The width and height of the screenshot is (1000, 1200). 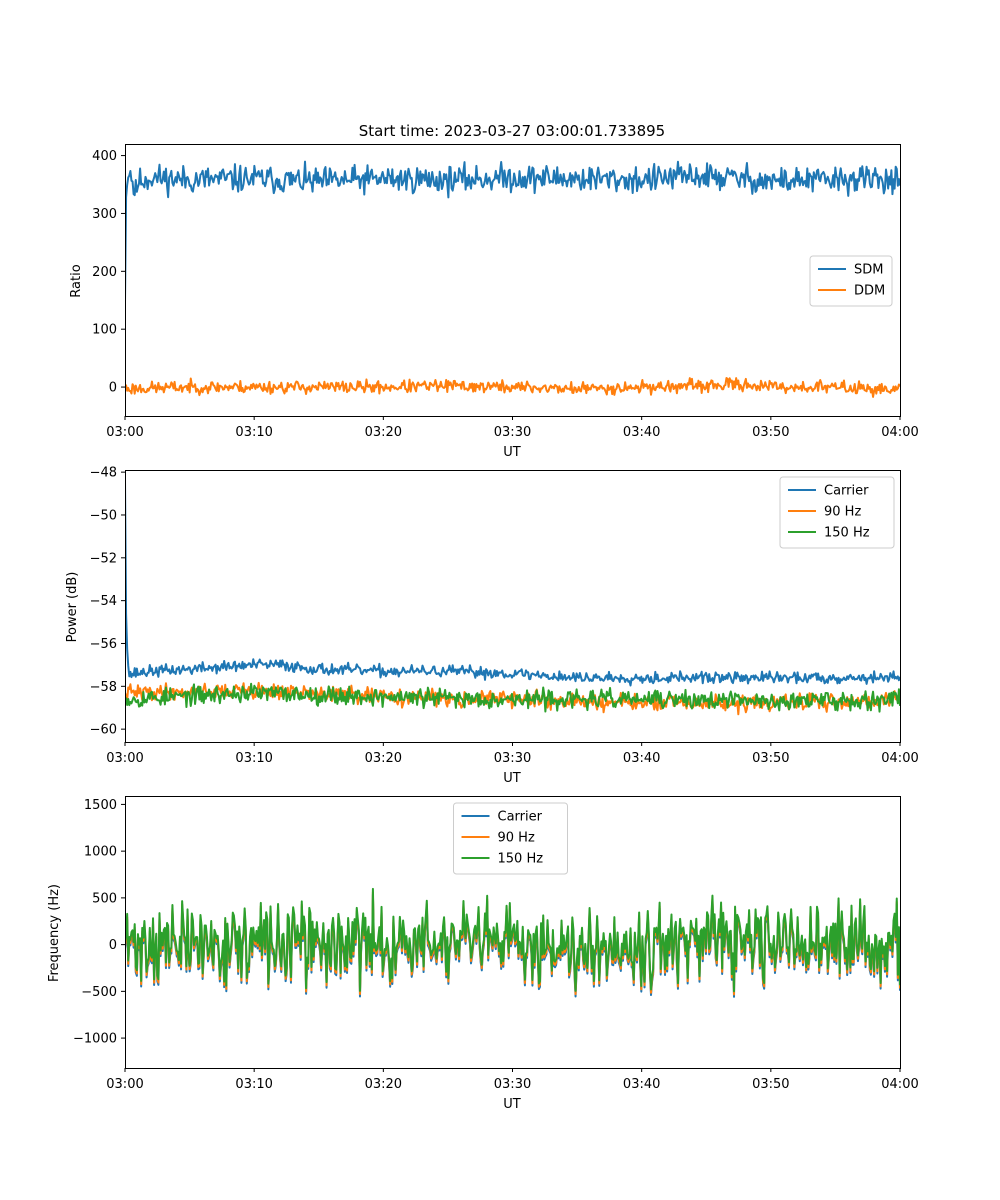 I want to click on y-tick-label: −50, so click(x=103, y=515).